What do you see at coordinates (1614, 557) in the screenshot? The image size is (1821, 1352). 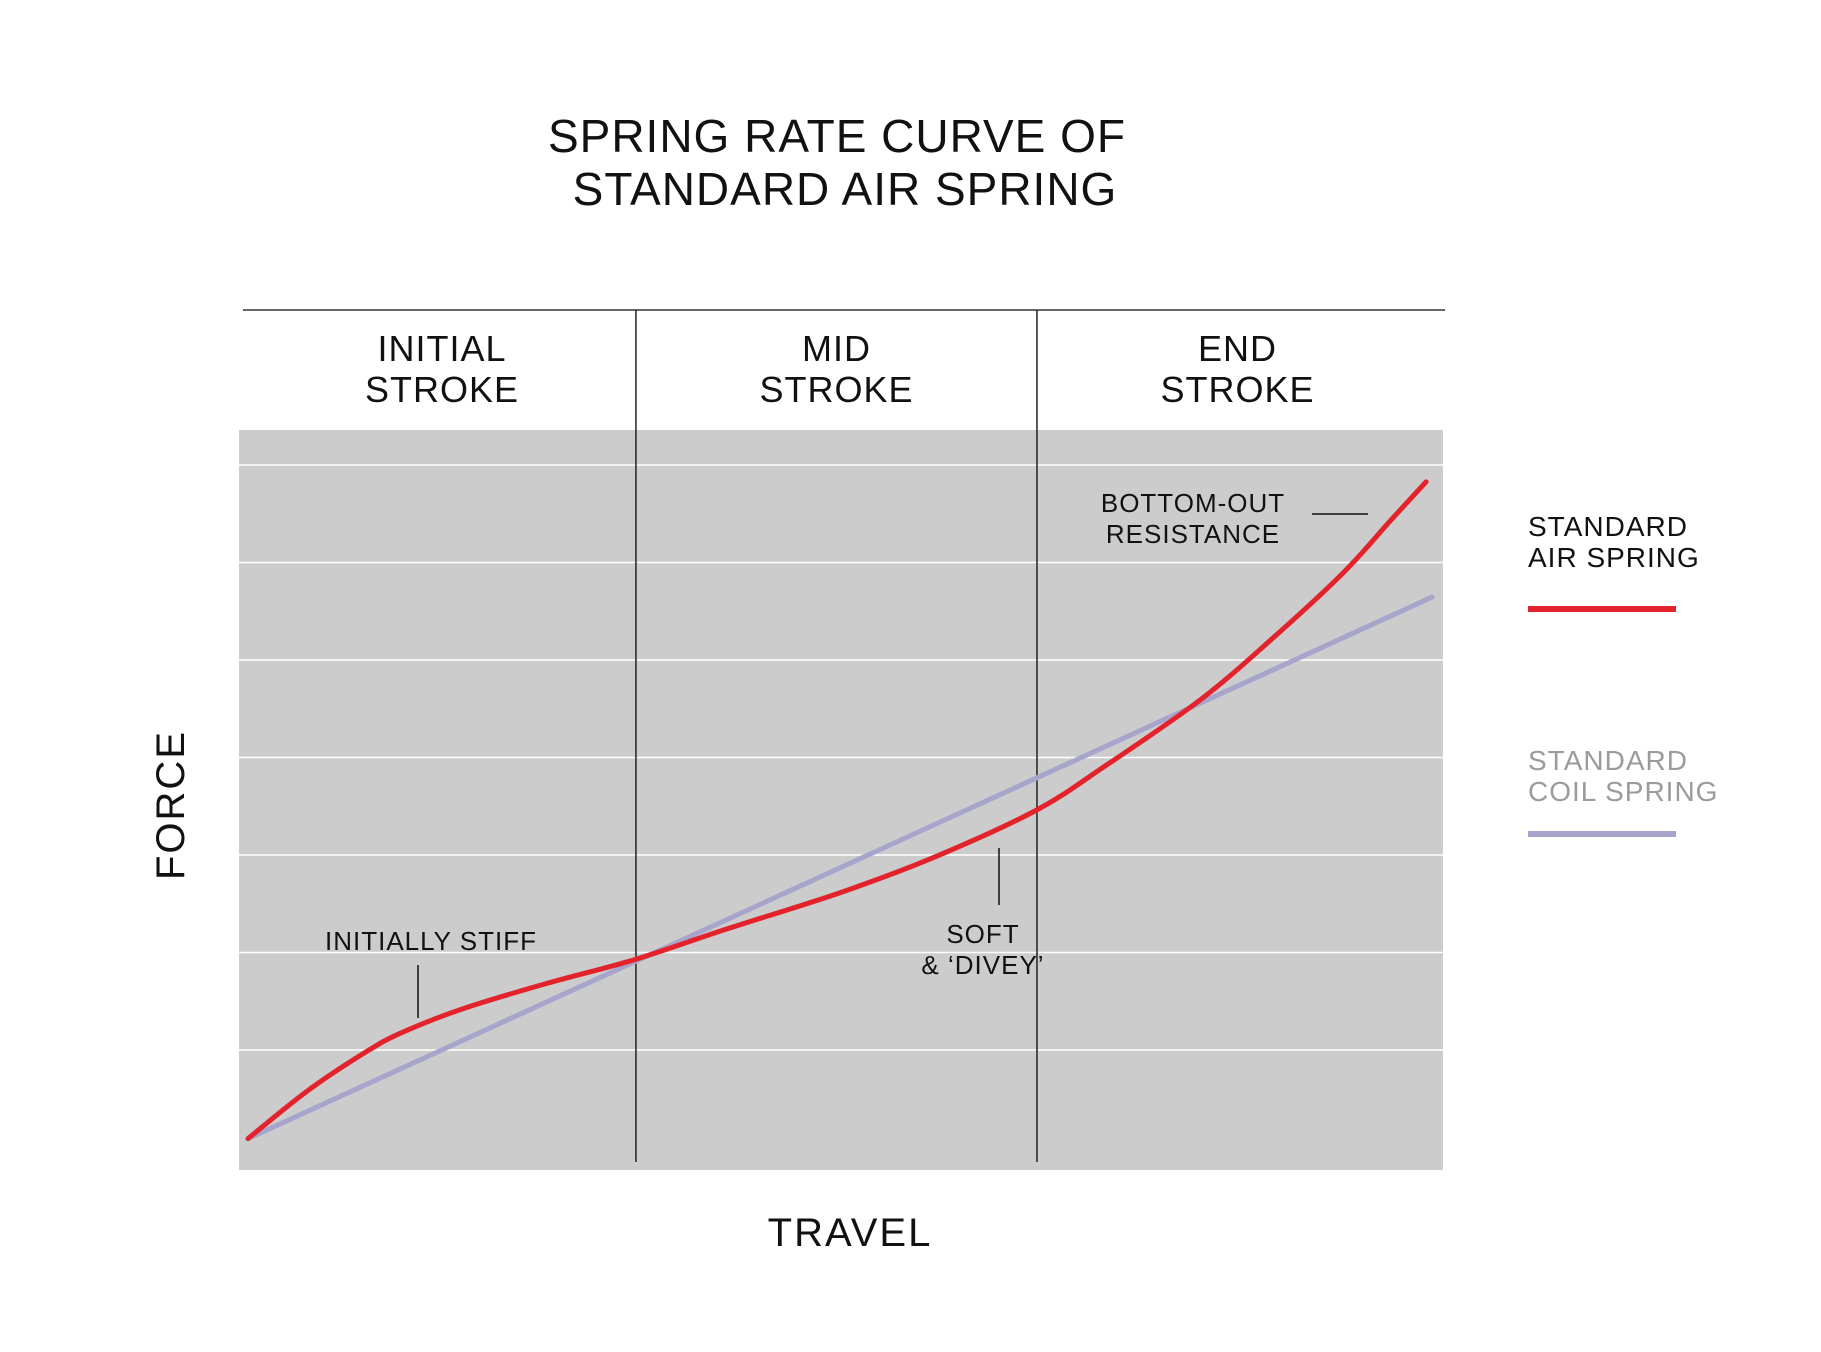 I see `legend-air-label-line-2: AIR SPRING` at bounding box center [1614, 557].